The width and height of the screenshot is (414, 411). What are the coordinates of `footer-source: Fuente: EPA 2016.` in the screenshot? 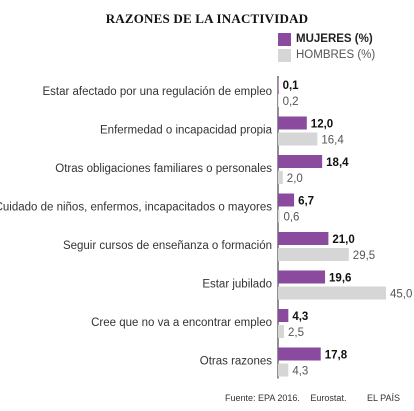 It's located at (262, 398).